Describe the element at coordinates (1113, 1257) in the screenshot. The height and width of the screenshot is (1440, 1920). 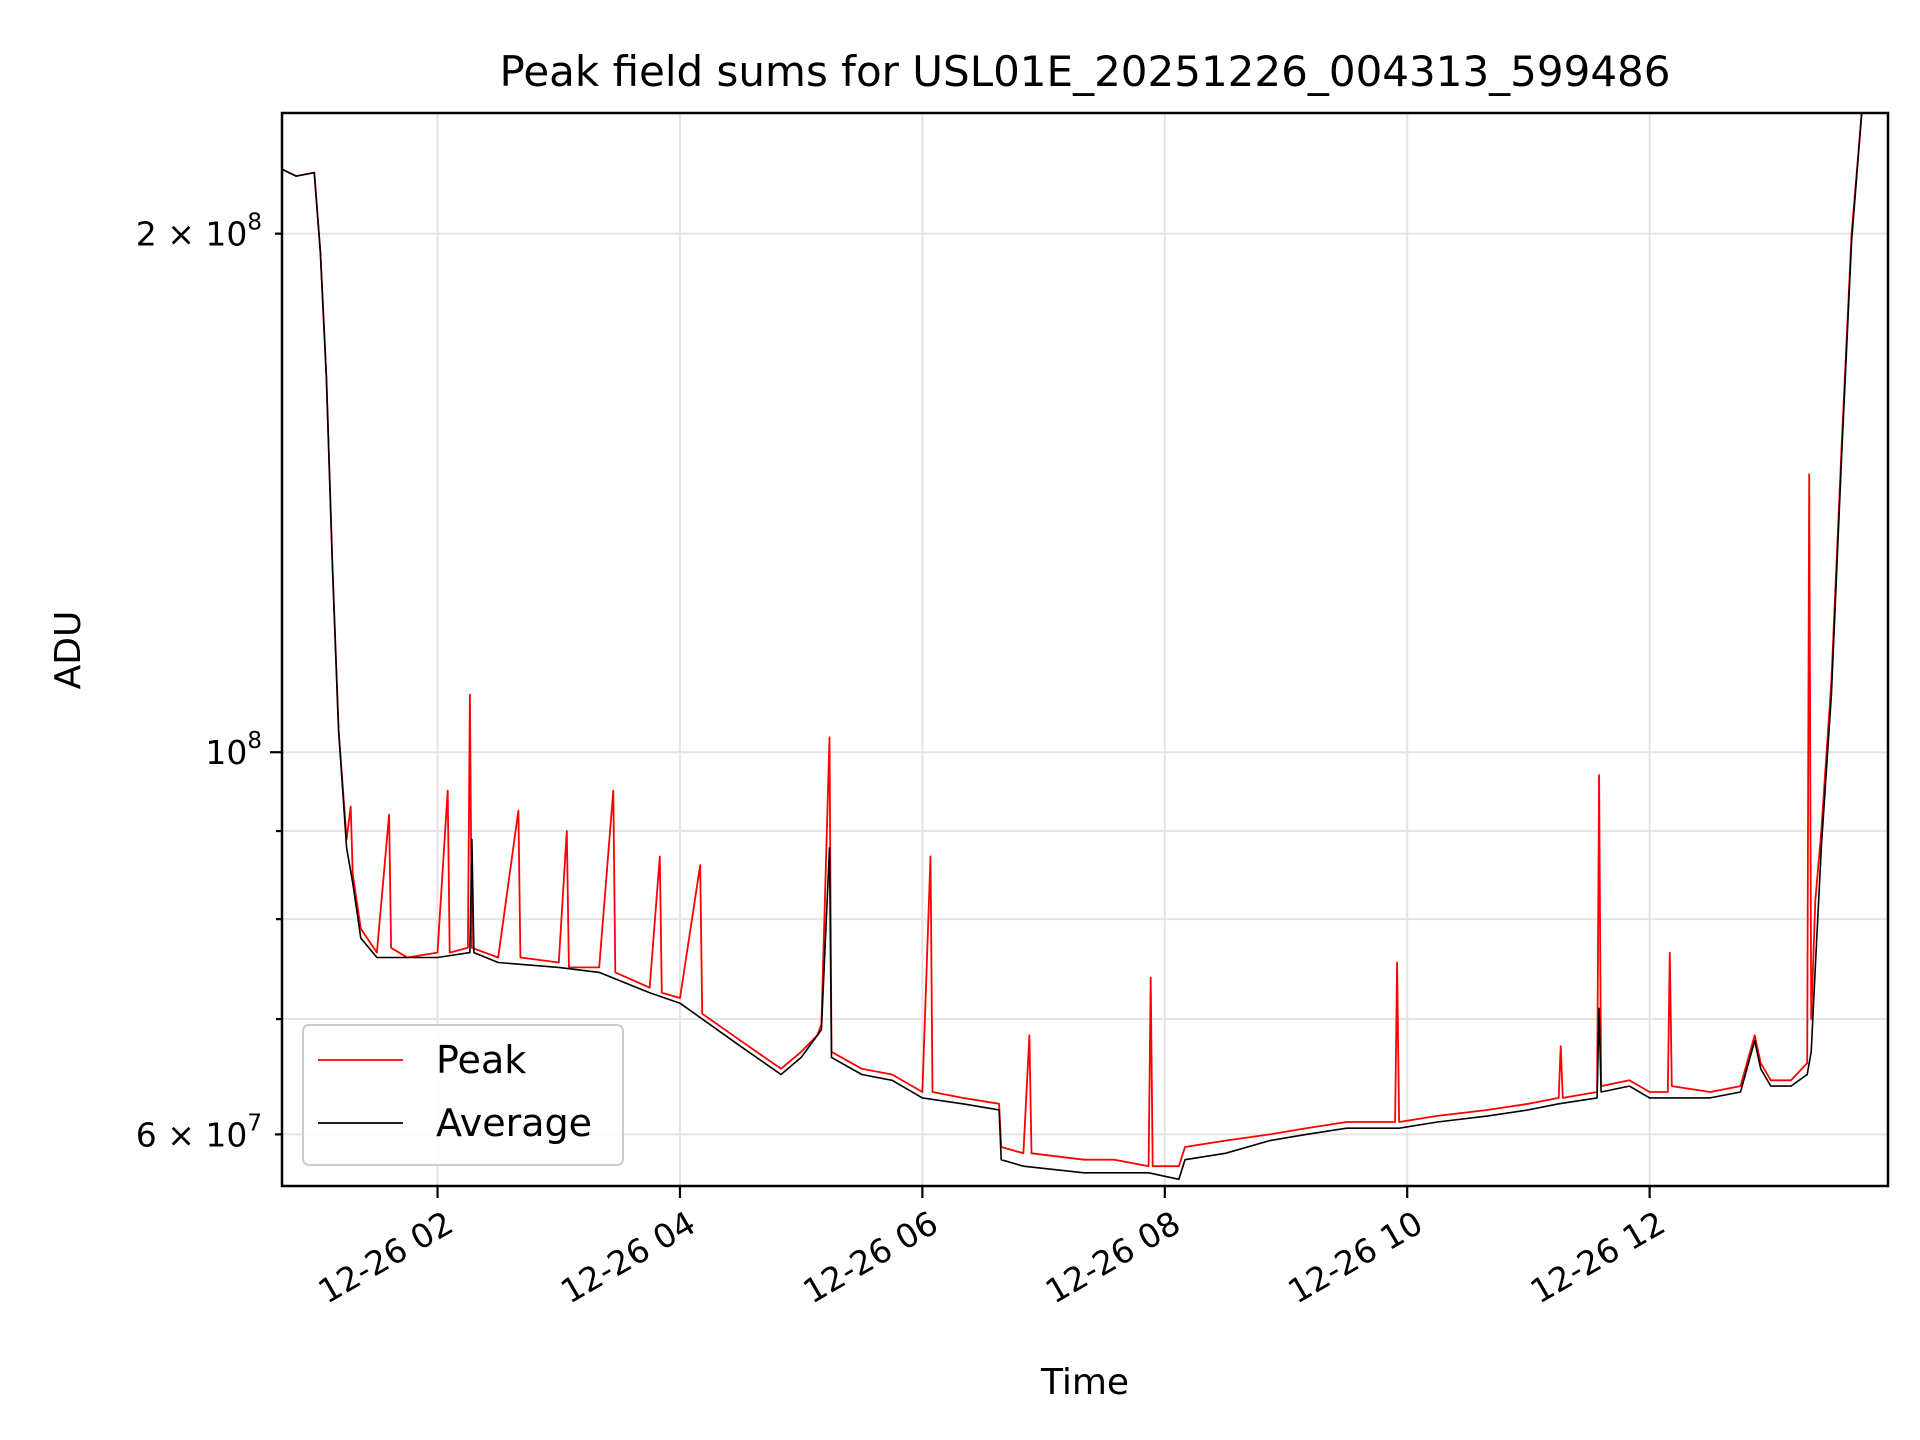
I see `x-tick-label: 12-26 08` at that location.